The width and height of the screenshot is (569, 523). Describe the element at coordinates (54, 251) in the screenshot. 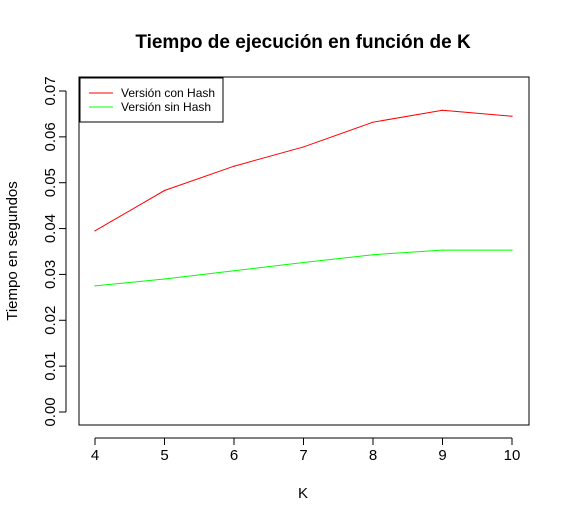

I see `y-axis: 0.00 0.01 0.02 0.03 0.04 0.05 0.06 0.07` at that location.